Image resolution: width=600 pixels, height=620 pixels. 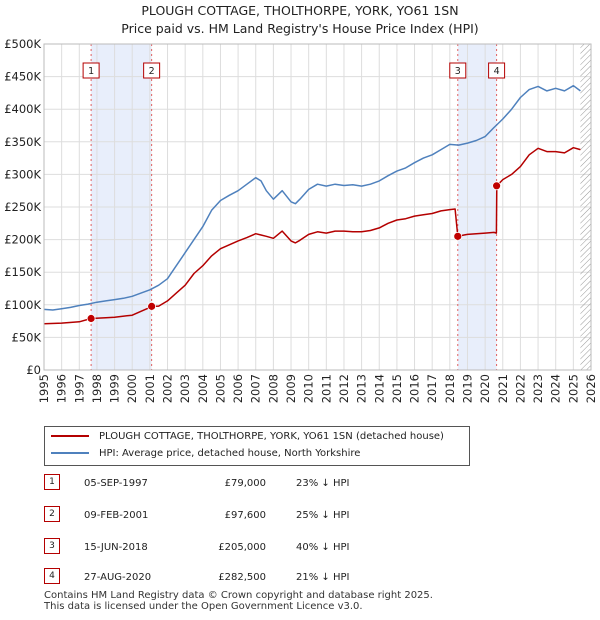 I want to click on sale-price: £79,000, so click(x=245, y=483).